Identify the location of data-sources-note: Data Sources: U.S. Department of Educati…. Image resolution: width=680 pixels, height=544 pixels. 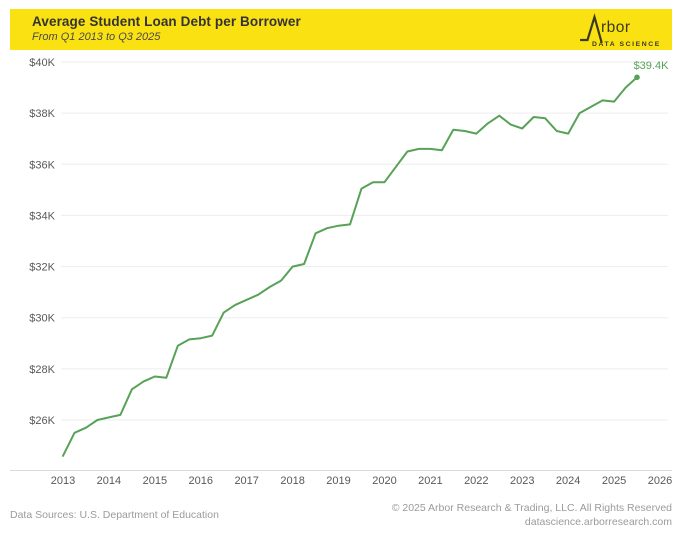
(114, 515).